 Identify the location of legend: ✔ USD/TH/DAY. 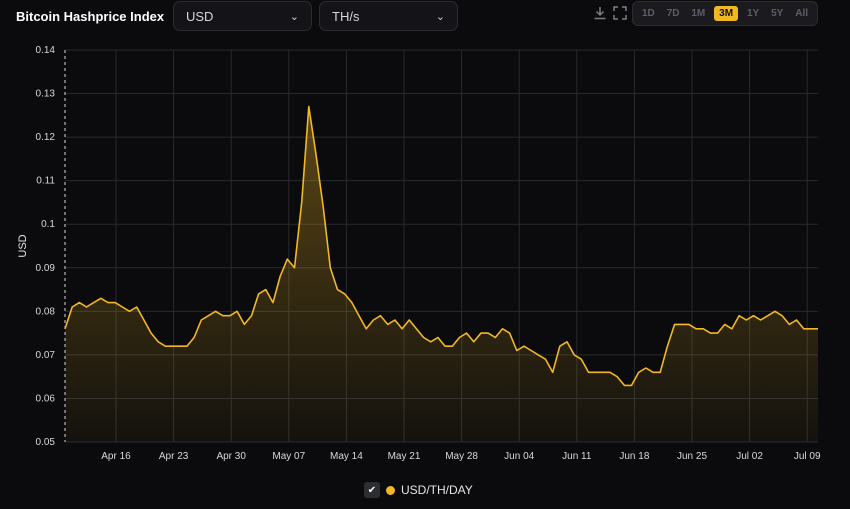
(418, 490).